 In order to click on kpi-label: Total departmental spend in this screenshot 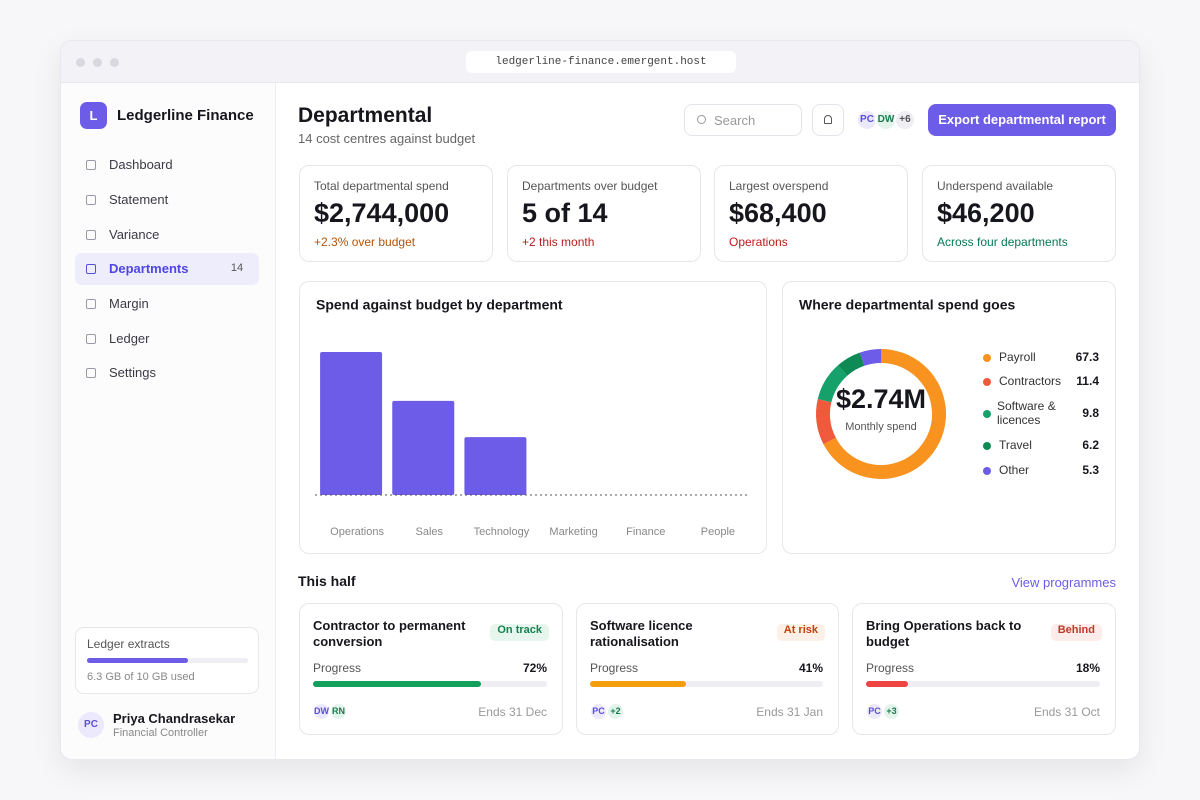, I will do `click(381, 186)`.